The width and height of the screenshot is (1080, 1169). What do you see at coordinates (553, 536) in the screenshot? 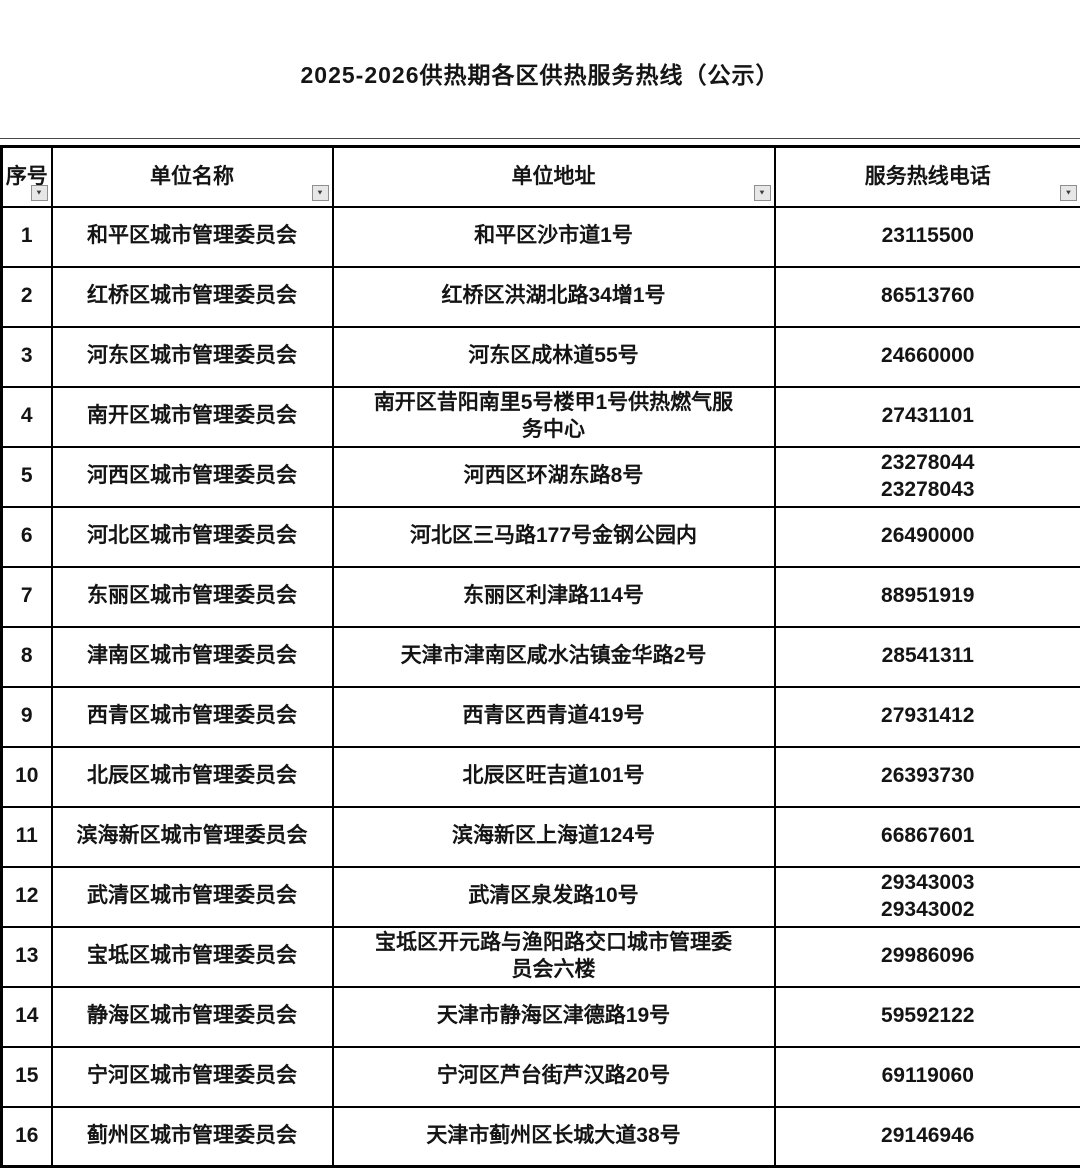
I see `cell-address: 河北区三马路177号金钢公园内` at bounding box center [553, 536].